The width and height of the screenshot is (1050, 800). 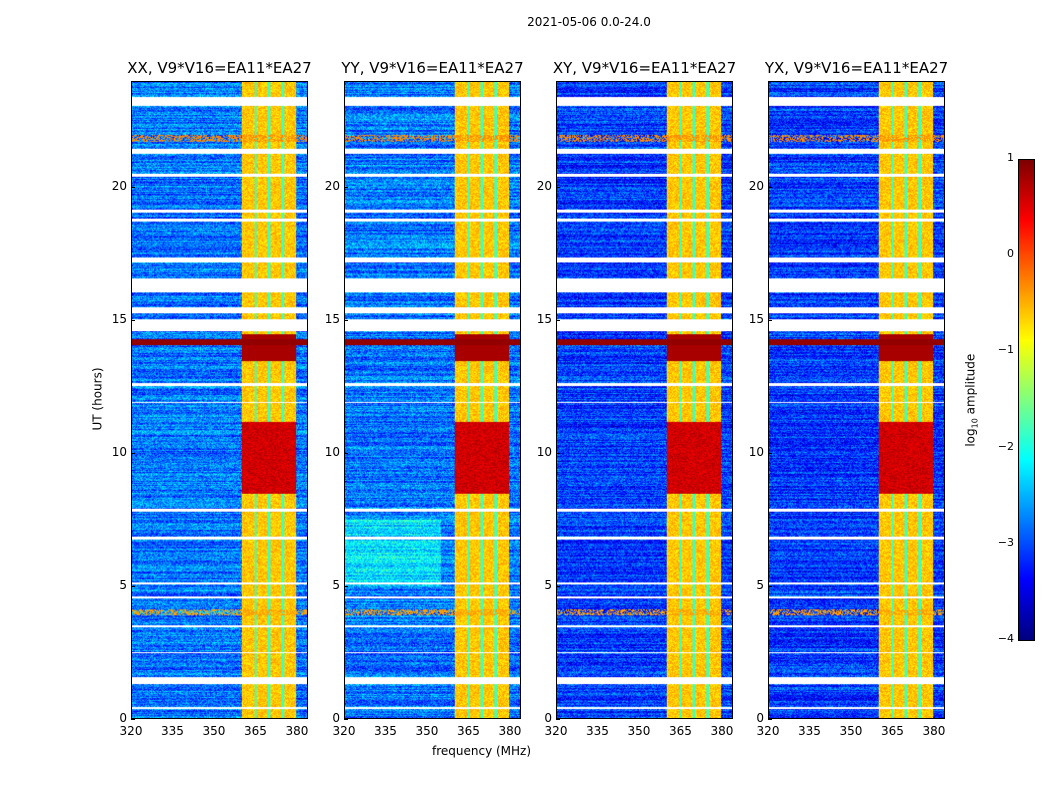 What do you see at coordinates (644, 68) in the screenshot?
I see `panel-title-3: XY, V9*V16=EA11*EA27` at bounding box center [644, 68].